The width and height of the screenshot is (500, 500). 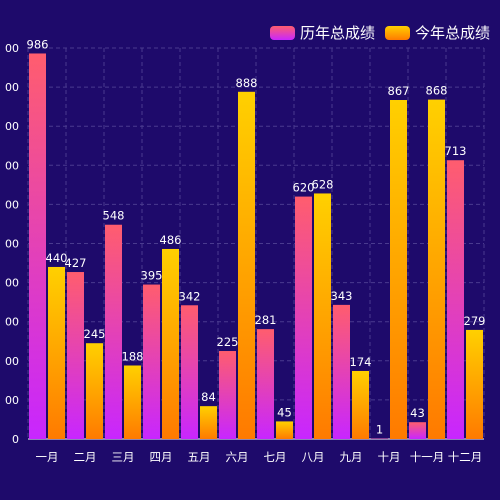 What do you see at coordinates (266, 320) in the screenshot?
I see `data-label: 281` at bounding box center [266, 320].